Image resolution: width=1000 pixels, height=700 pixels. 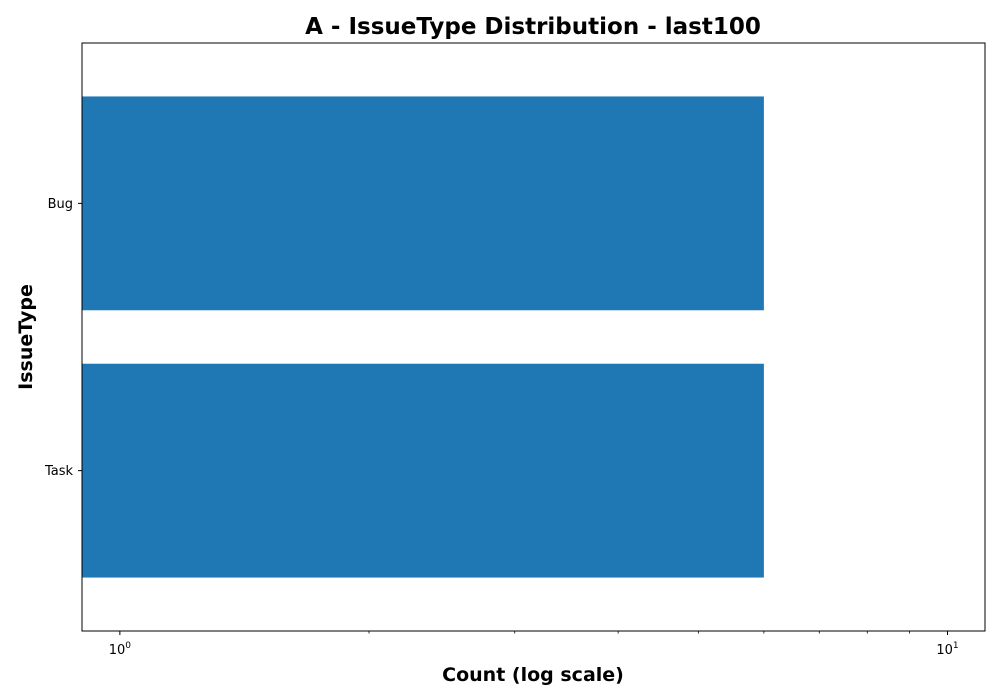 I want to click on y-axis-label: IssueType, so click(x=26, y=337).